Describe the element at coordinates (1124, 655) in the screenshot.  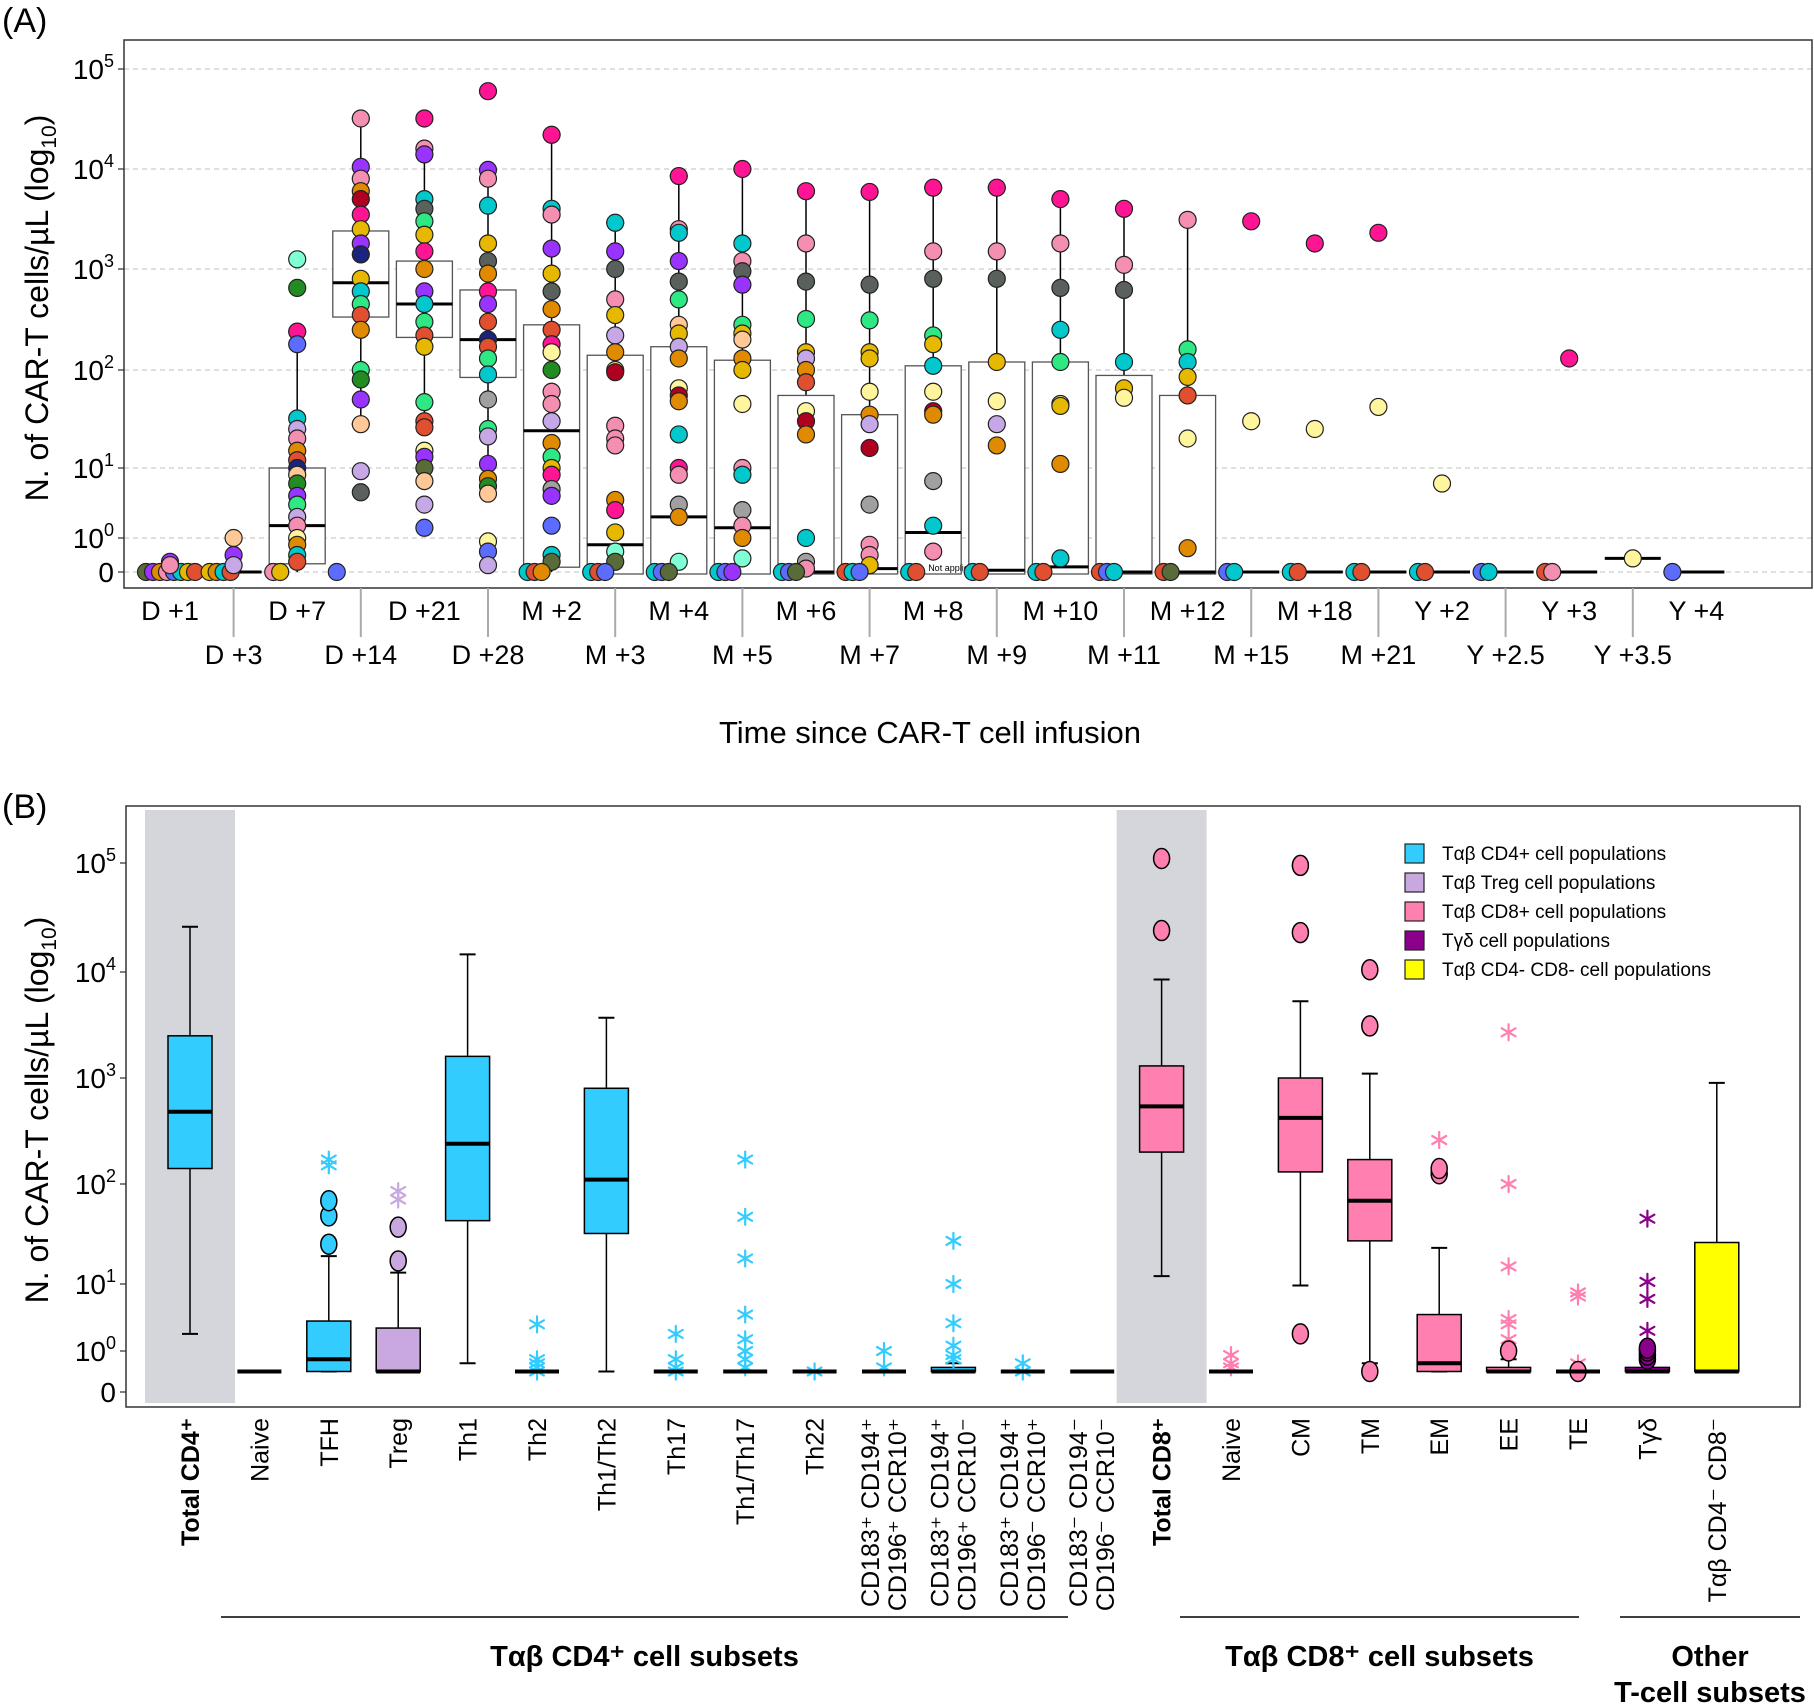
I see `x-tick-label: M +11` at that location.